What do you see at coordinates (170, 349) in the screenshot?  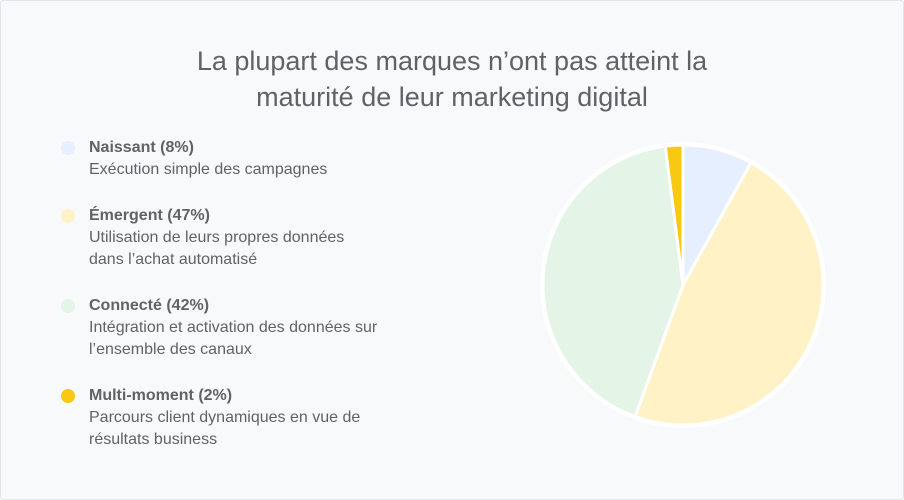 I see `legend-description-line: l’ensemble des canaux` at bounding box center [170, 349].